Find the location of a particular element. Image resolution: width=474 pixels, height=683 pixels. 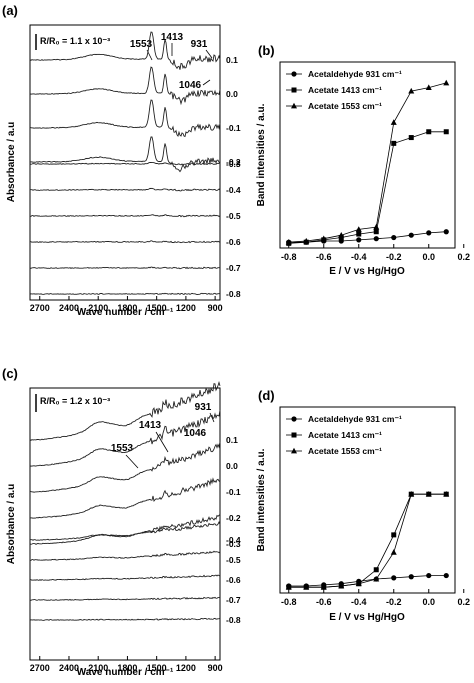

potential-label: -0.5 is located at coordinates (233, 560).